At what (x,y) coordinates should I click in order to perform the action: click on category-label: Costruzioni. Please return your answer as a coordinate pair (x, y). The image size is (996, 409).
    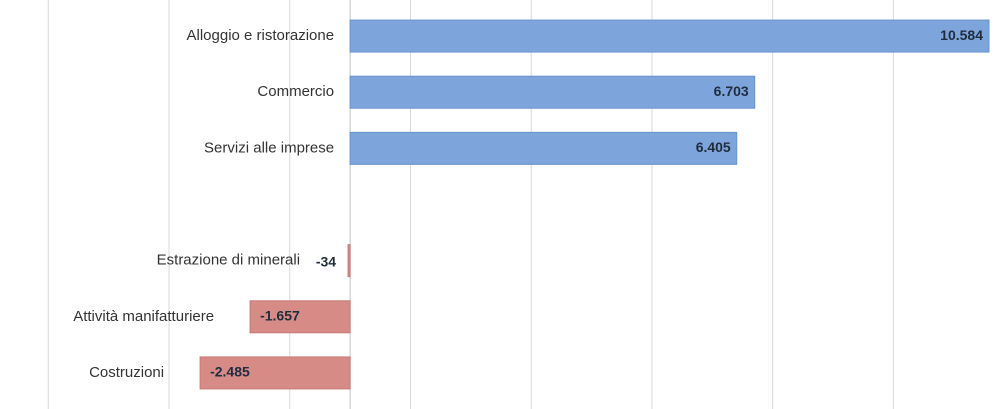
    Looking at the image, I should click on (126, 372).